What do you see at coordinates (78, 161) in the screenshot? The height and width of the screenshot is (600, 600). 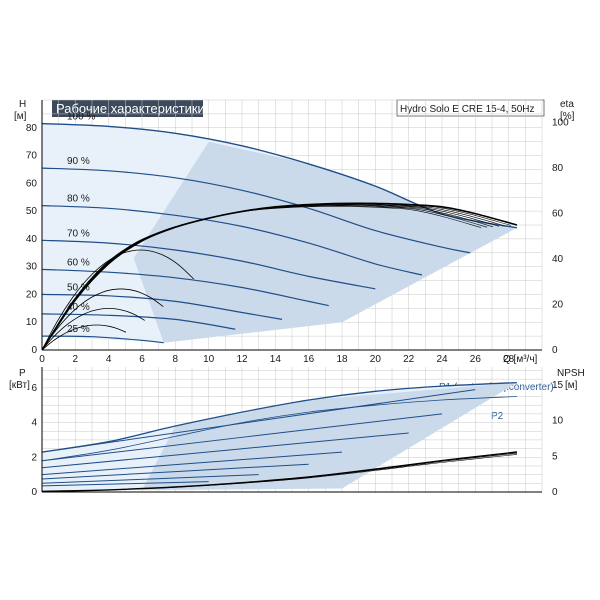 I see `speed-label: 90 %` at bounding box center [78, 161].